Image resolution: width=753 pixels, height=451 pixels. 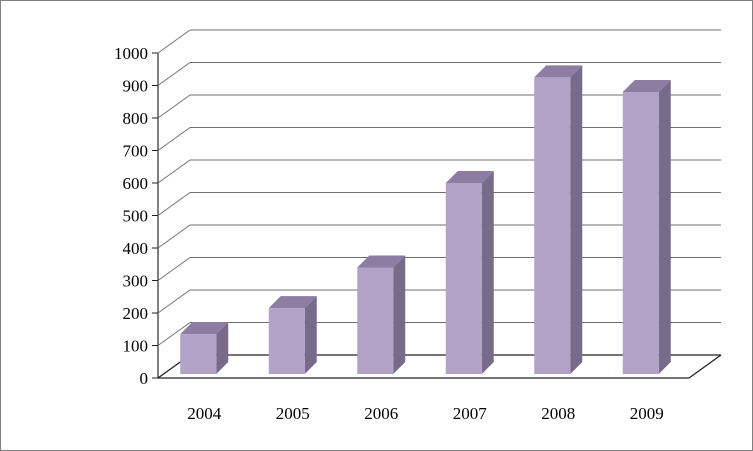 What do you see at coordinates (381, 413) in the screenshot?
I see `x-tick-label: 2006` at bounding box center [381, 413].